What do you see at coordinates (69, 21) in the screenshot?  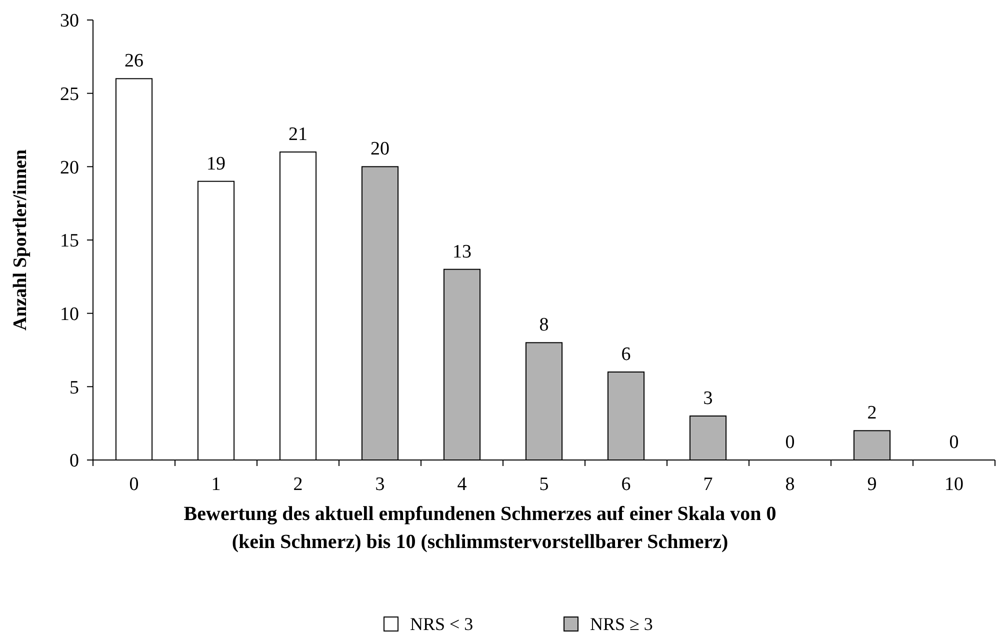 I see `y-tick-label: 30` at bounding box center [69, 21].